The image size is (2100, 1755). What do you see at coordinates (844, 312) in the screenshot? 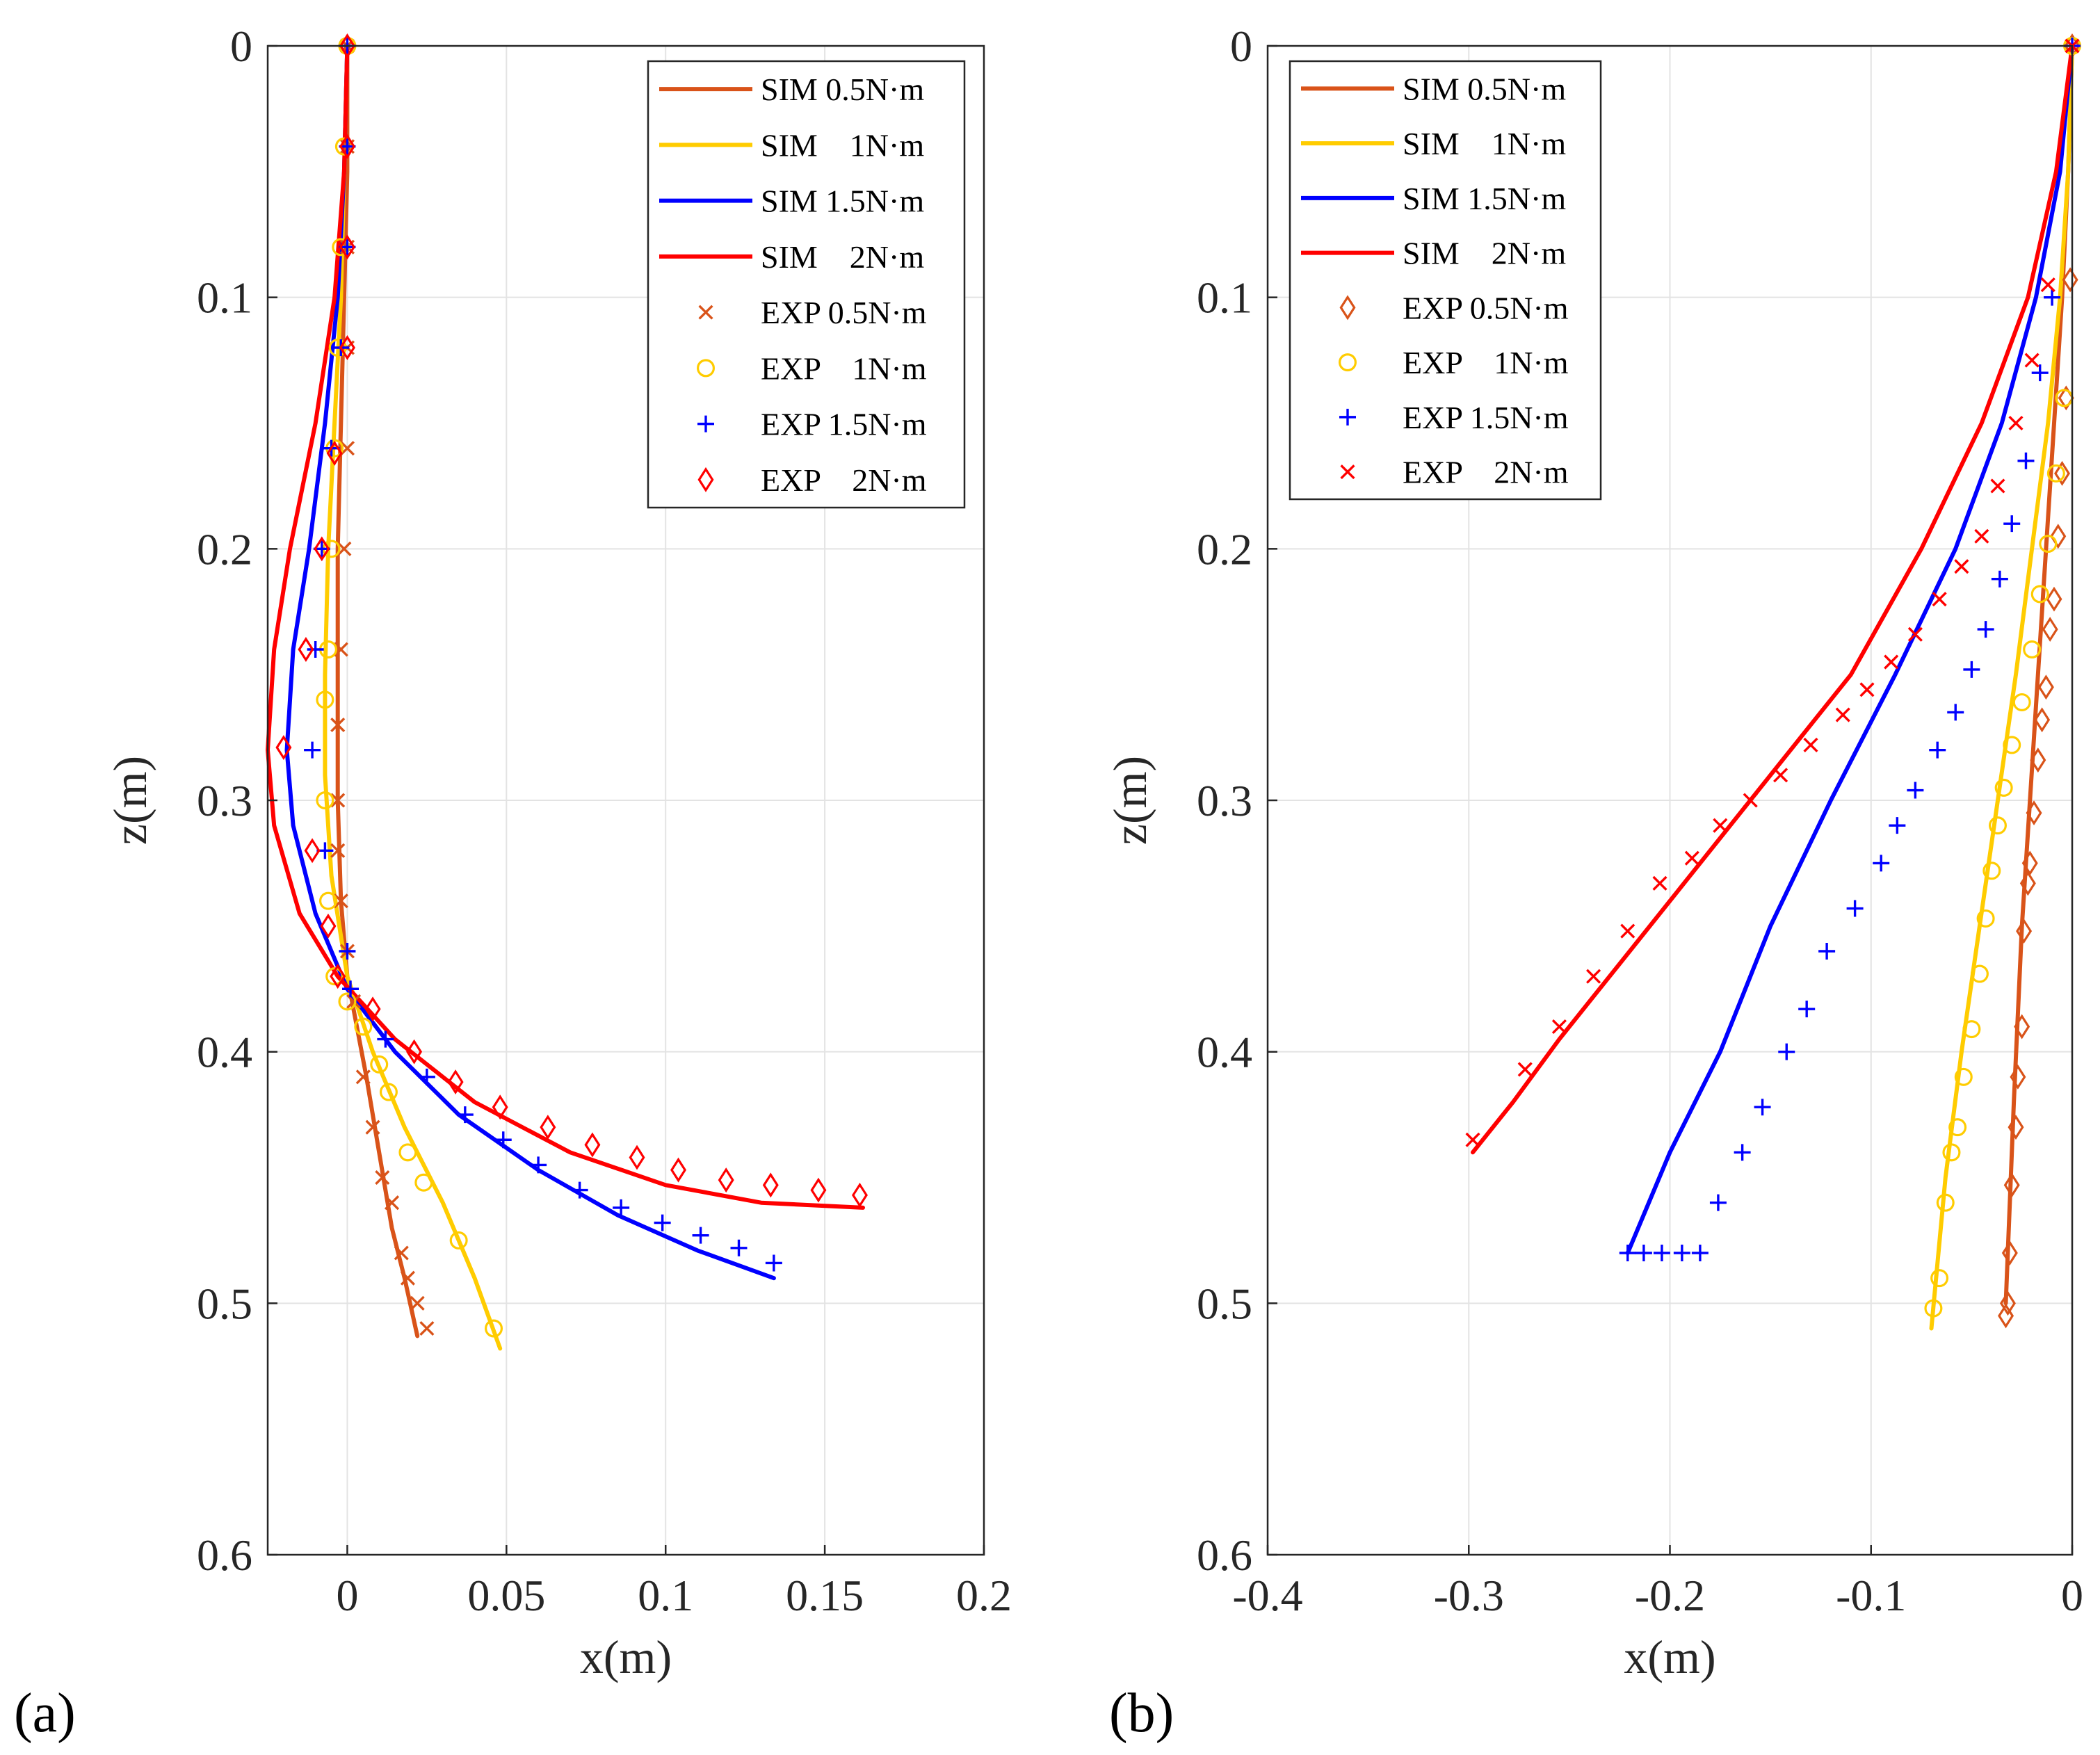
I see `legend-label: EXP 0.5N·m` at bounding box center [844, 312].